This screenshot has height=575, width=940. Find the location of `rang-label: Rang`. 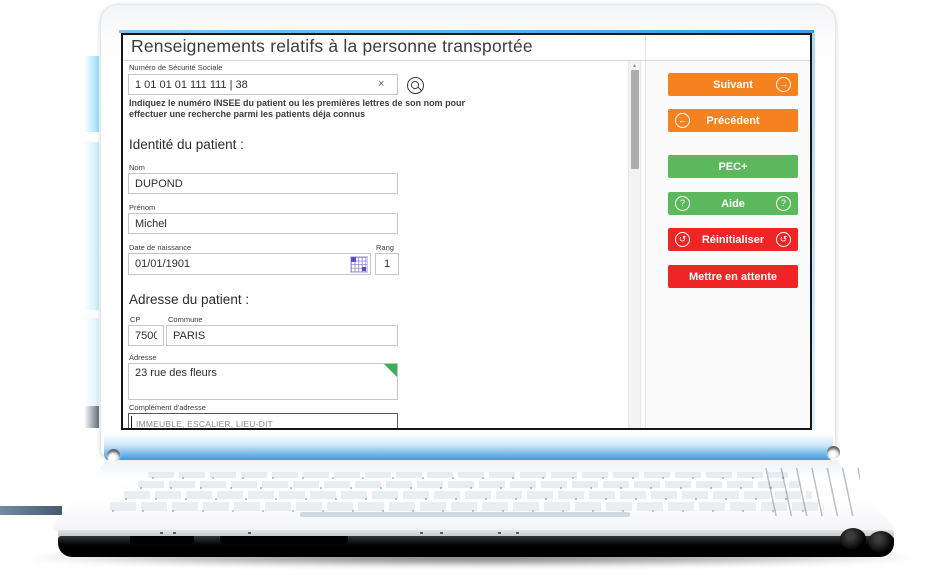

rang-label: Rang is located at coordinates (385, 247).